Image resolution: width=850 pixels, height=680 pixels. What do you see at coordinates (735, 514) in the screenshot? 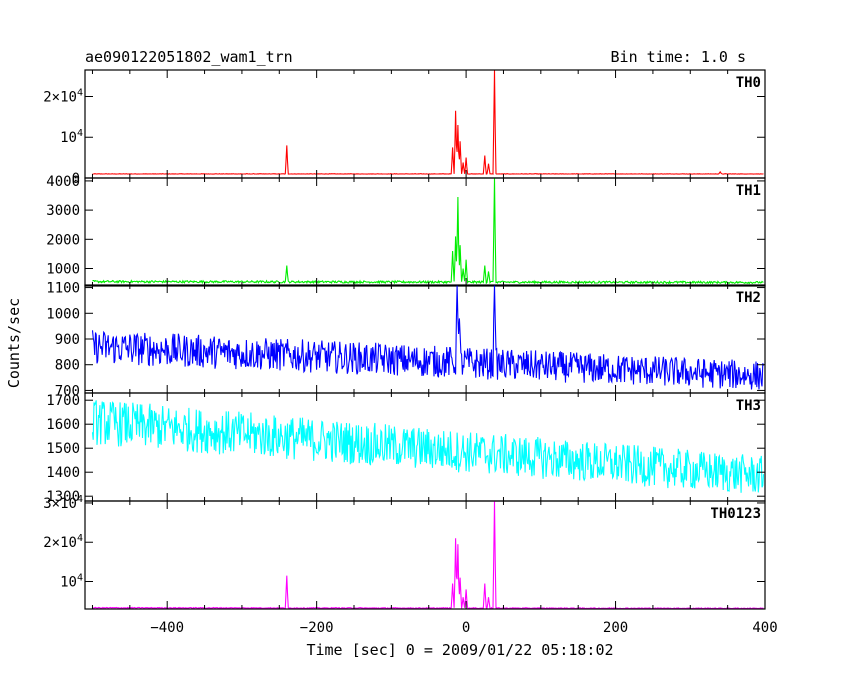
I see `panel-name-th0123: TH0123` at bounding box center [735, 514].